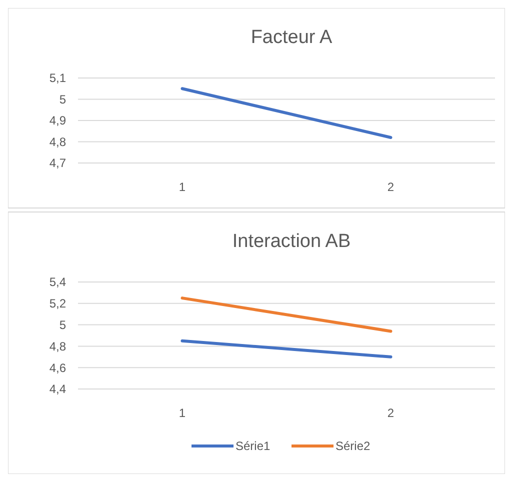 The width and height of the screenshot is (513, 482). I want to click on y-tick-label: 5,2, so click(57, 303).